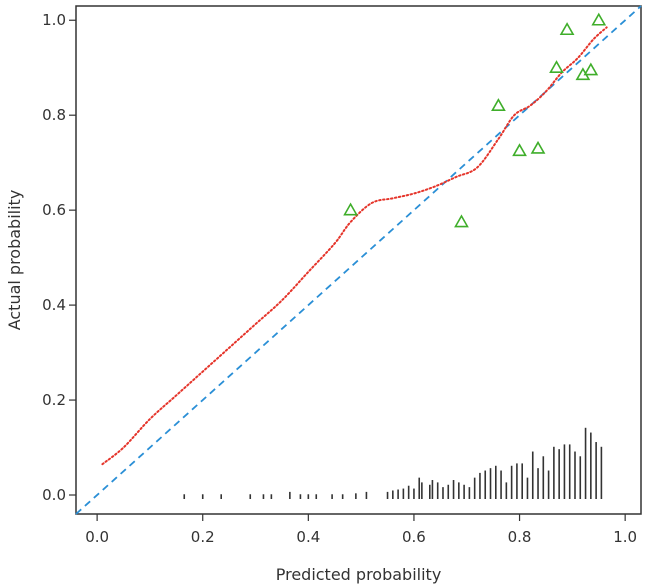 The height and width of the screenshot is (586, 646). I want to click on y-tick-label-1: 0.2, so click(54, 400).